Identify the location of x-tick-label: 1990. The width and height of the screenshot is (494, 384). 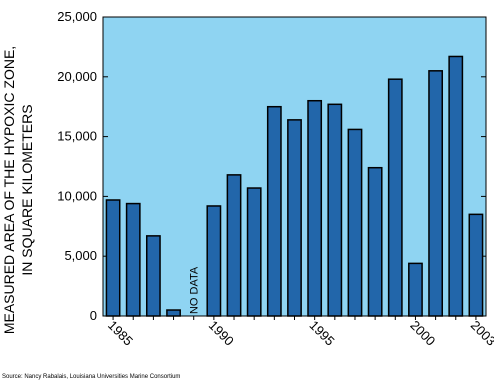
(221, 333).